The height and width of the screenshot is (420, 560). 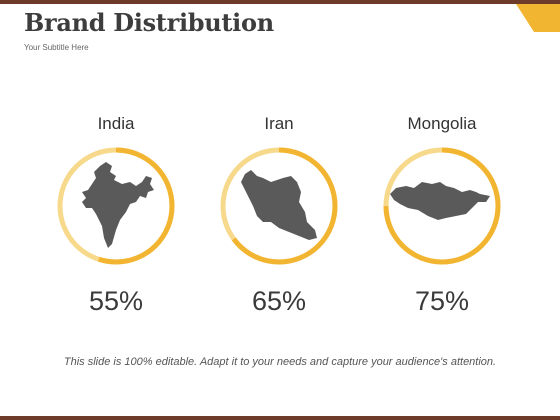 I want to click on country-card-iran: Iran 65%, so click(x=279, y=217).